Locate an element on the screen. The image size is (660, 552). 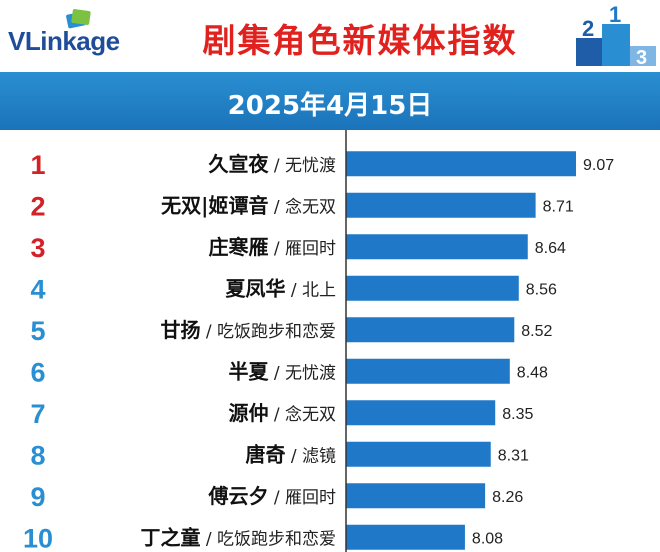
bar-label: 傅云夕 / 雁回时 is located at coordinates (271, 496).